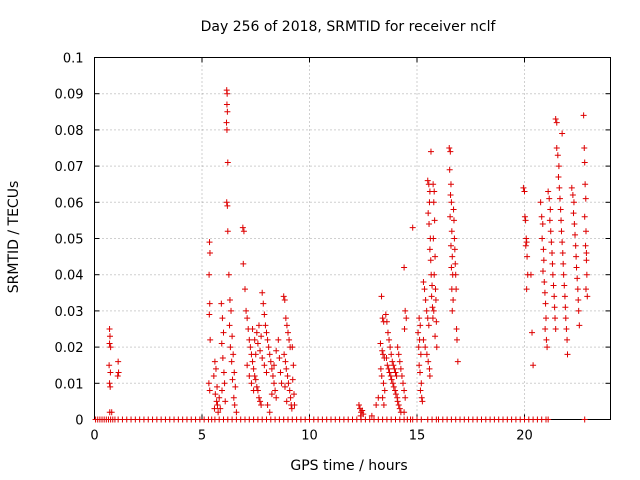 The image size is (640, 480). I want to click on y-tick-label: 0.1, so click(73, 59).